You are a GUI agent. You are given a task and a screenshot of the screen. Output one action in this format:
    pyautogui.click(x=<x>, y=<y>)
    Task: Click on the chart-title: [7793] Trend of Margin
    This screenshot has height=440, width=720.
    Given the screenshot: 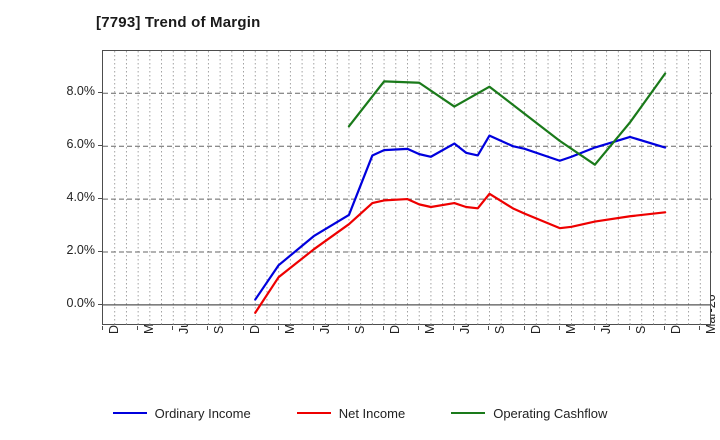 What is the action you would take?
    pyautogui.click(x=178, y=22)
    